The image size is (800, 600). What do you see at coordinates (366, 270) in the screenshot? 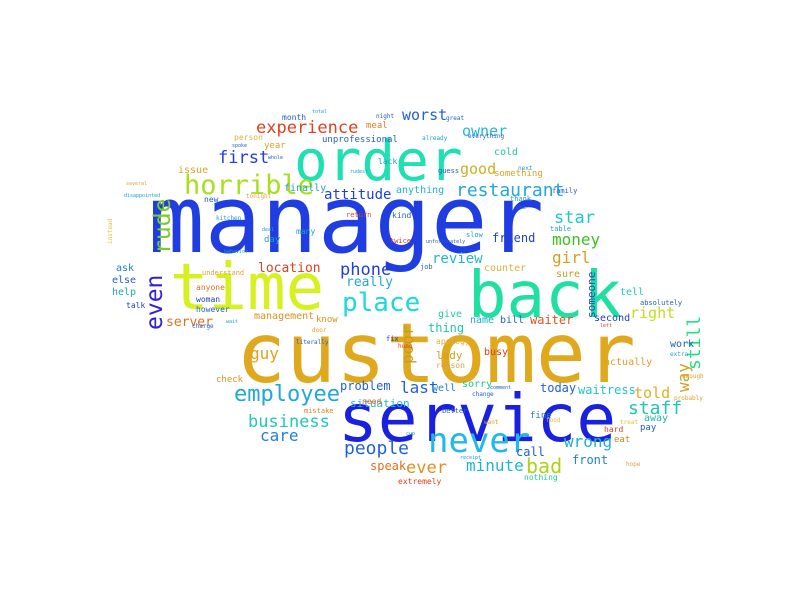
I see `word-phone: phone` at bounding box center [366, 270].